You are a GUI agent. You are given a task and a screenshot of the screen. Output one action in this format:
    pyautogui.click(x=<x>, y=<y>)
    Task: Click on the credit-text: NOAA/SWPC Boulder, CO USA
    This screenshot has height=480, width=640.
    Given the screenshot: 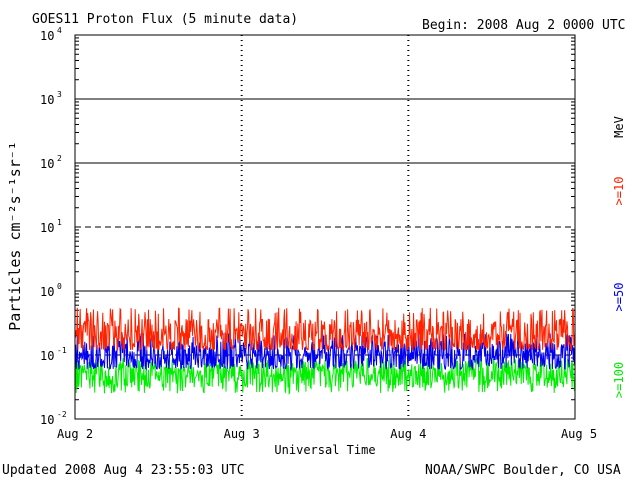 What is the action you would take?
    pyautogui.click(x=523, y=470)
    